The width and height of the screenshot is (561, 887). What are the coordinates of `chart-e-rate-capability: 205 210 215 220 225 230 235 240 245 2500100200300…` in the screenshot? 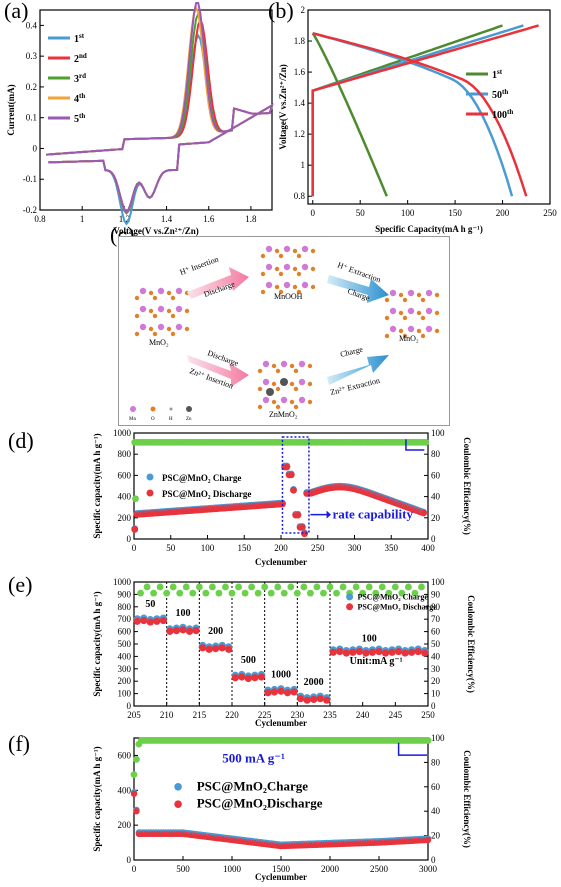 It's located at (284, 652).